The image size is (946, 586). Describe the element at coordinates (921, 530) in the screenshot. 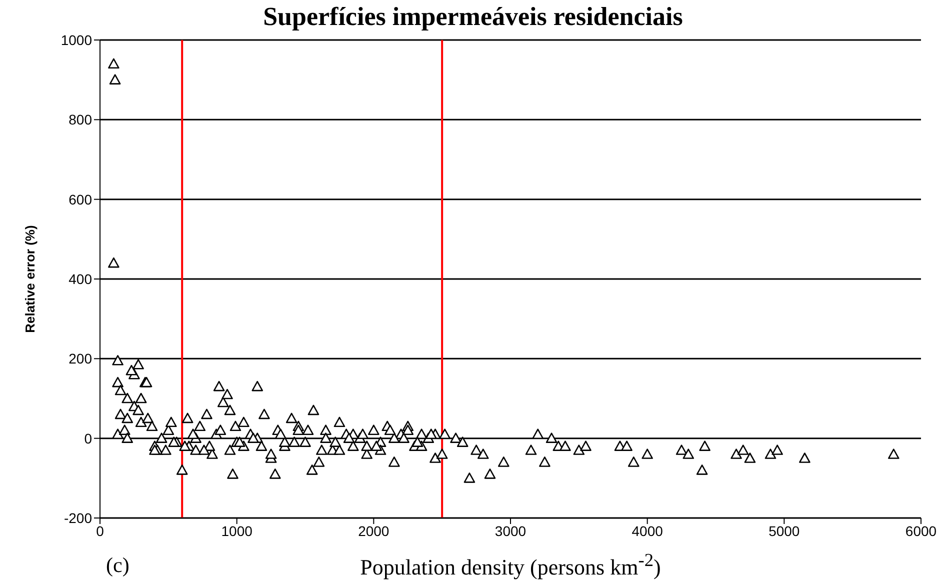

I see `x-tick-label: 6000` at that location.